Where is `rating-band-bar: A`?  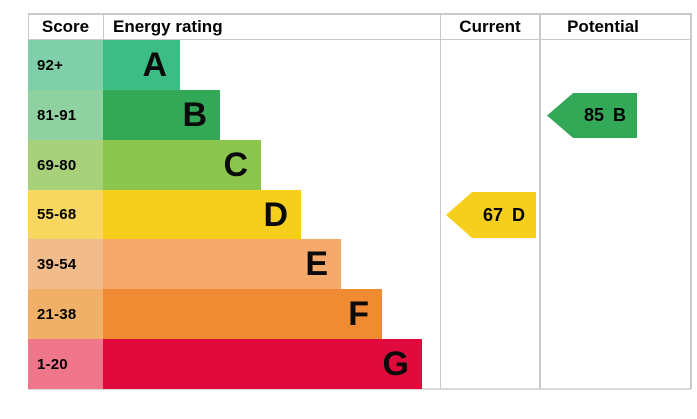 rating-band-bar: A is located at coordinates (141, 65).